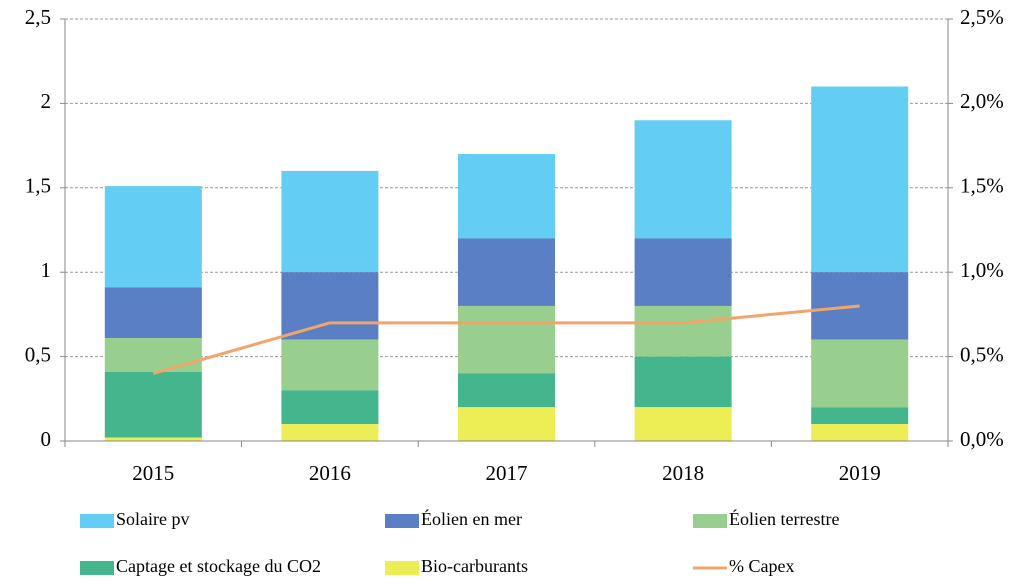 This screenshot has height=581, width=1028. Describe the element at coordinates (153, 519) in the screenshot. I see `legend-label: Solaire pv` at that location.